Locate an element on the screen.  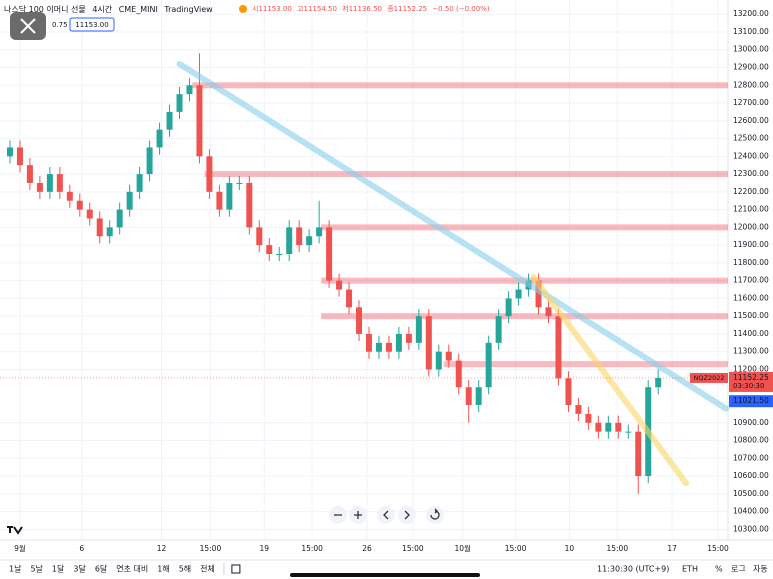
range-button: 1해 is located at coordinates (163, 569).